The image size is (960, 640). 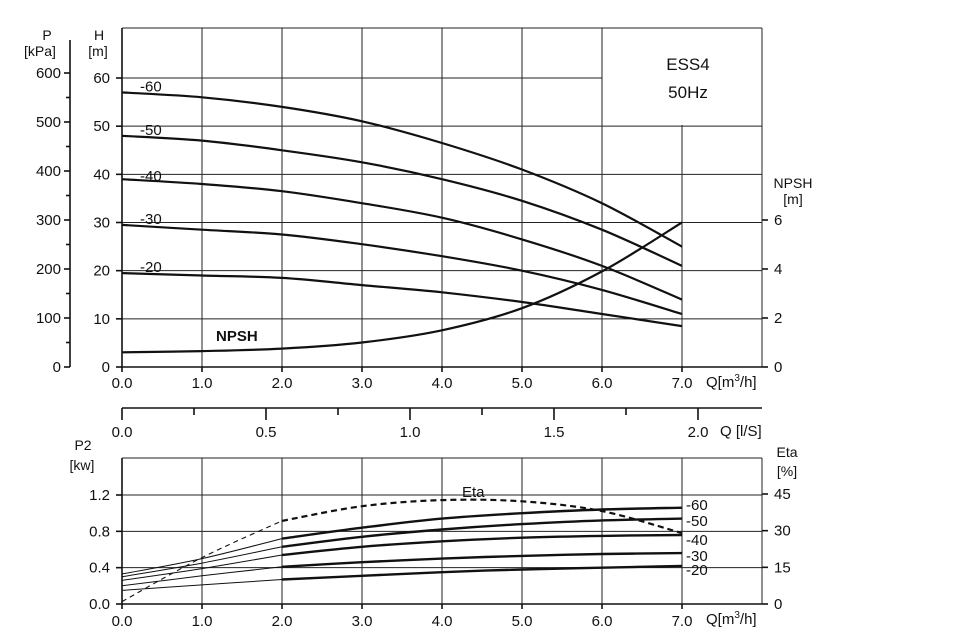 I want to click on power-curve-label: -40, so click(x=697, y=540).